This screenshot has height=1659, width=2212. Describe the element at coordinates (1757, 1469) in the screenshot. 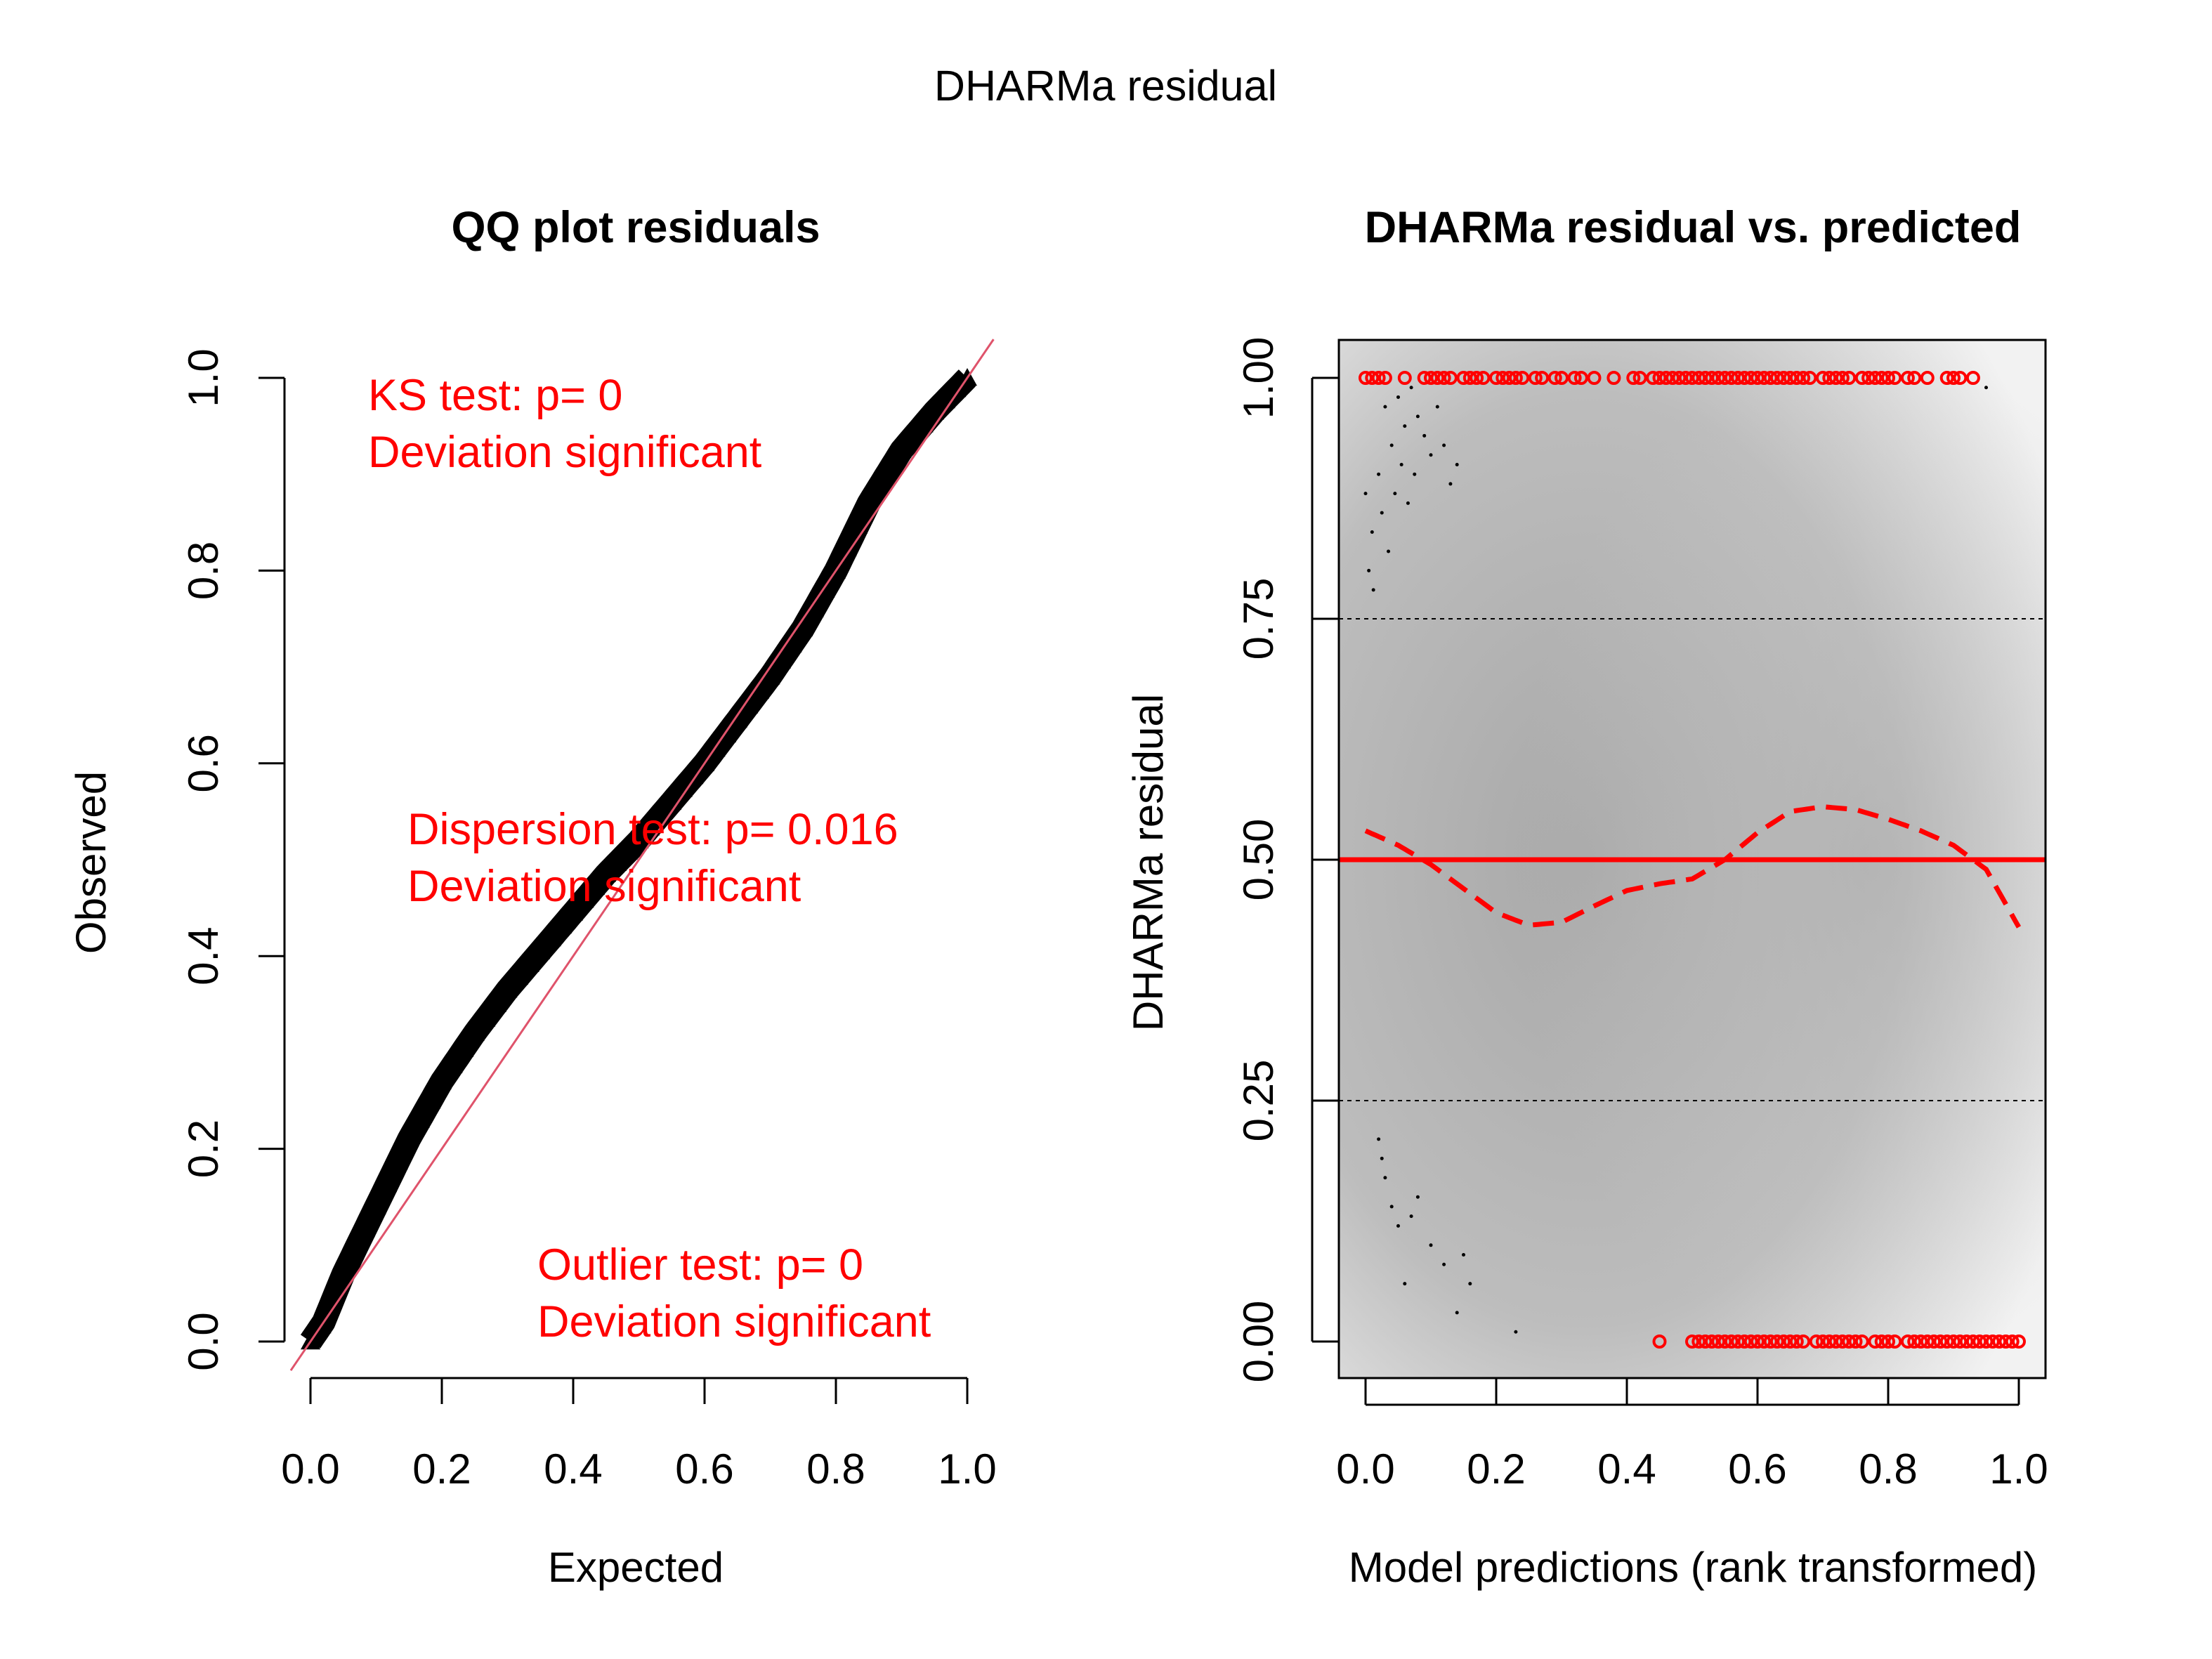

I see `residual-x-tick-label: 0.6` at that location.